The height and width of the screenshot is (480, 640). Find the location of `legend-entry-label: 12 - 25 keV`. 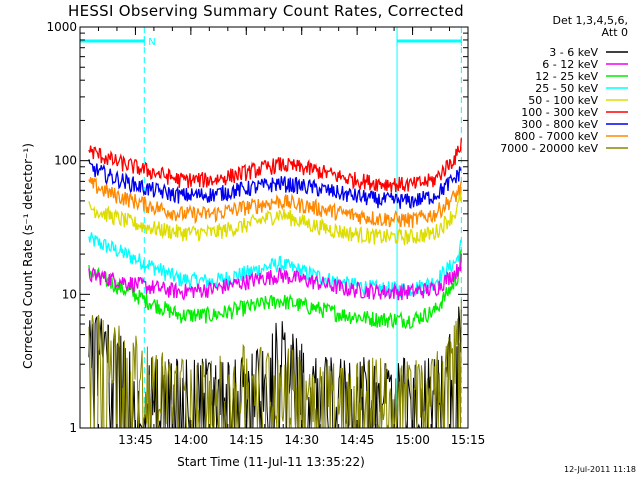

legend-entry-label: 12 - 25 keV is located at coordinates (566, 76).